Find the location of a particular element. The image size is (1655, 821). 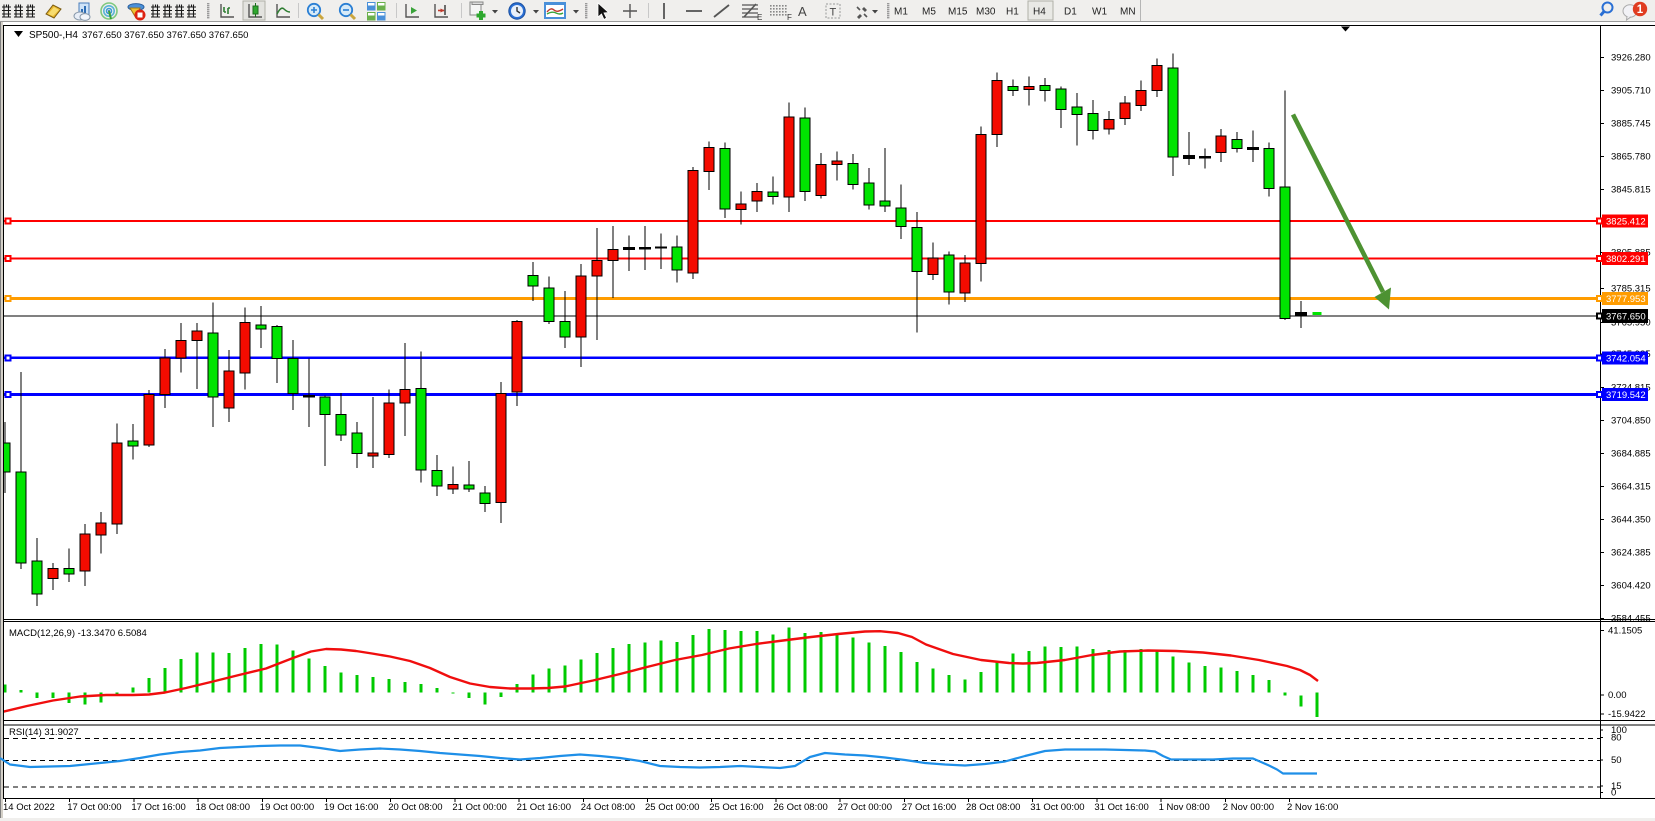

svg-text: 1 Nov 08:00 is located at coordinates (1184, 807).